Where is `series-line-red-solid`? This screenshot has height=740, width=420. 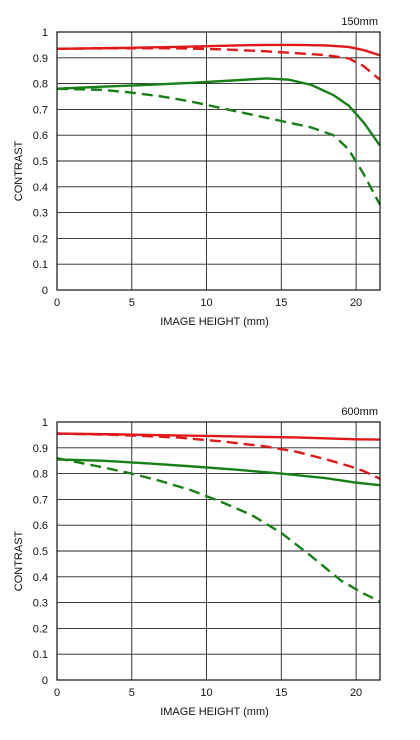
series-line-red-solid is located at coordinates (218, 436).